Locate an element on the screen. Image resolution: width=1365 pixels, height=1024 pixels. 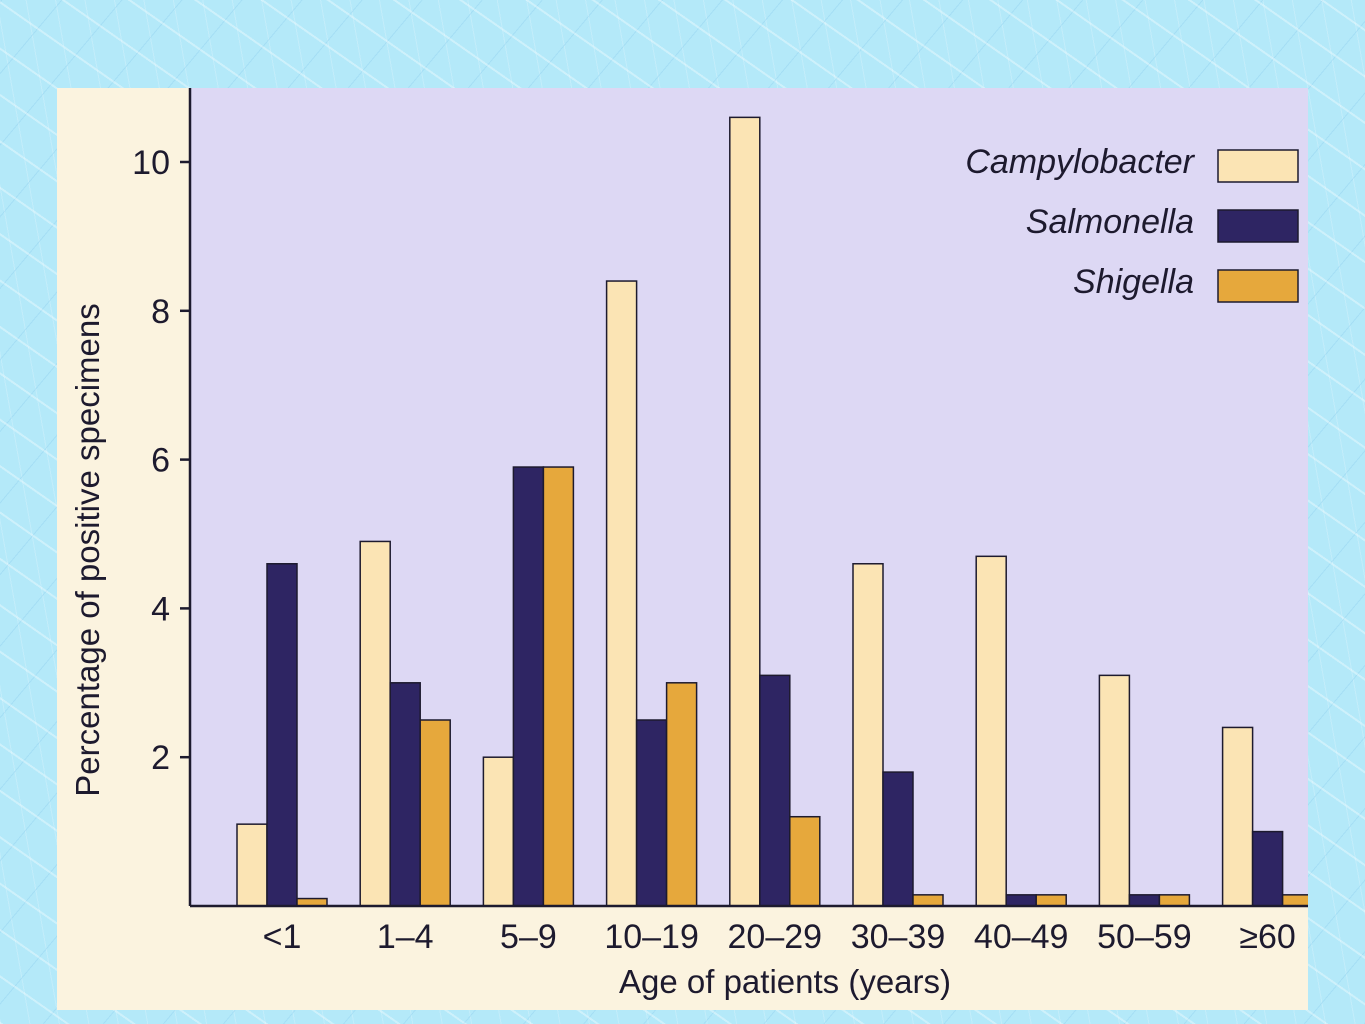
legend: Campylobacter Salmonella Shigella is located at coordinates (1132, 223).